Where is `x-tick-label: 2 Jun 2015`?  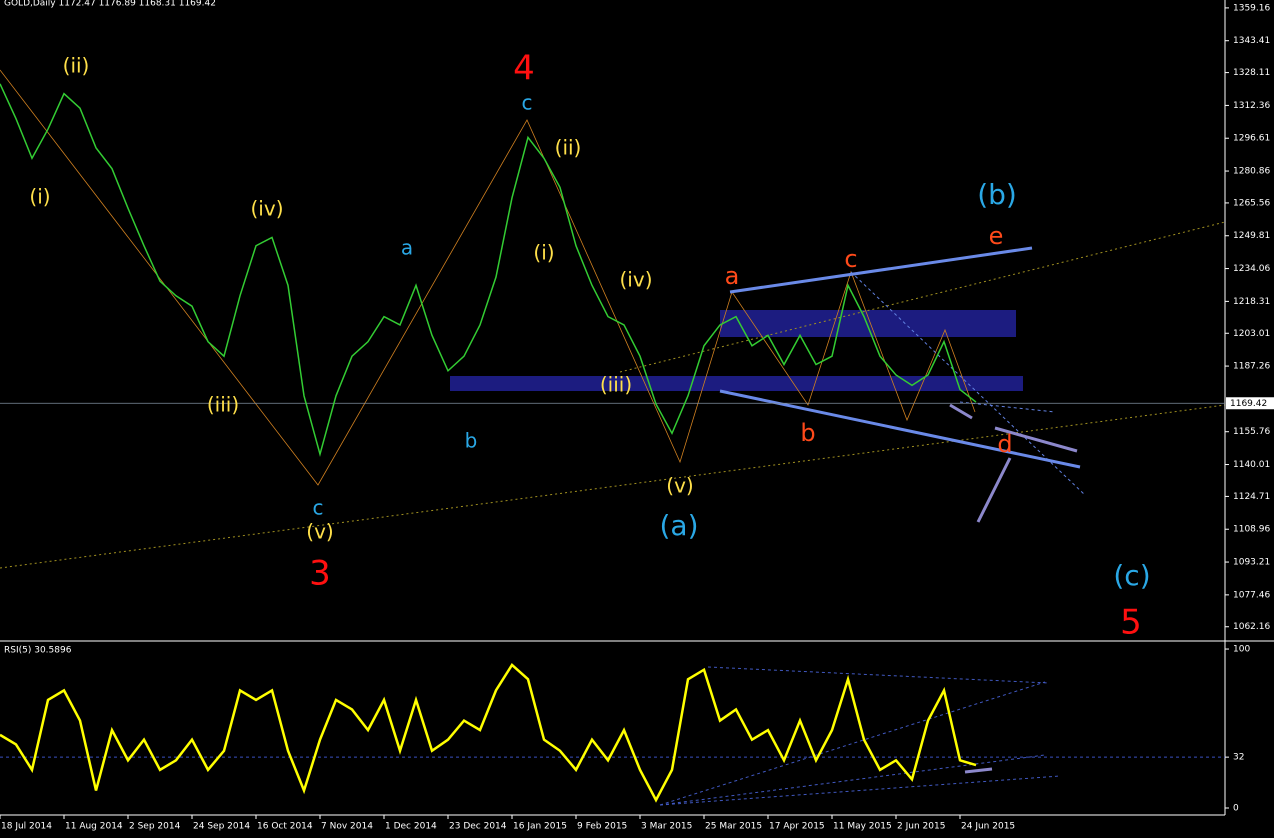 x-tick-label: 2 Jun 2015 is located at coordinates (921, 827).